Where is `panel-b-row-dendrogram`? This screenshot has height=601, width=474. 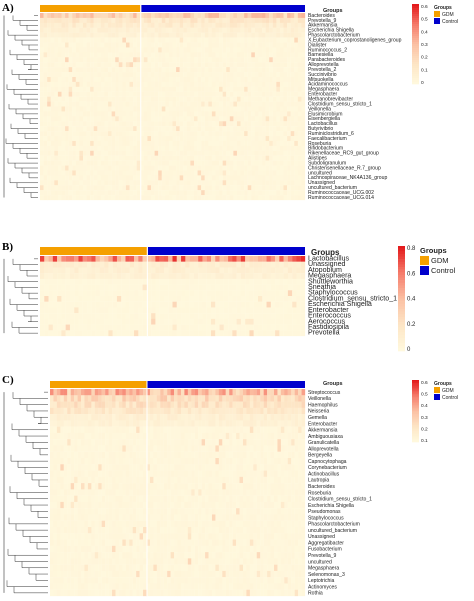
panel-b-row-dendrogram is located at coordinates (20, 296).